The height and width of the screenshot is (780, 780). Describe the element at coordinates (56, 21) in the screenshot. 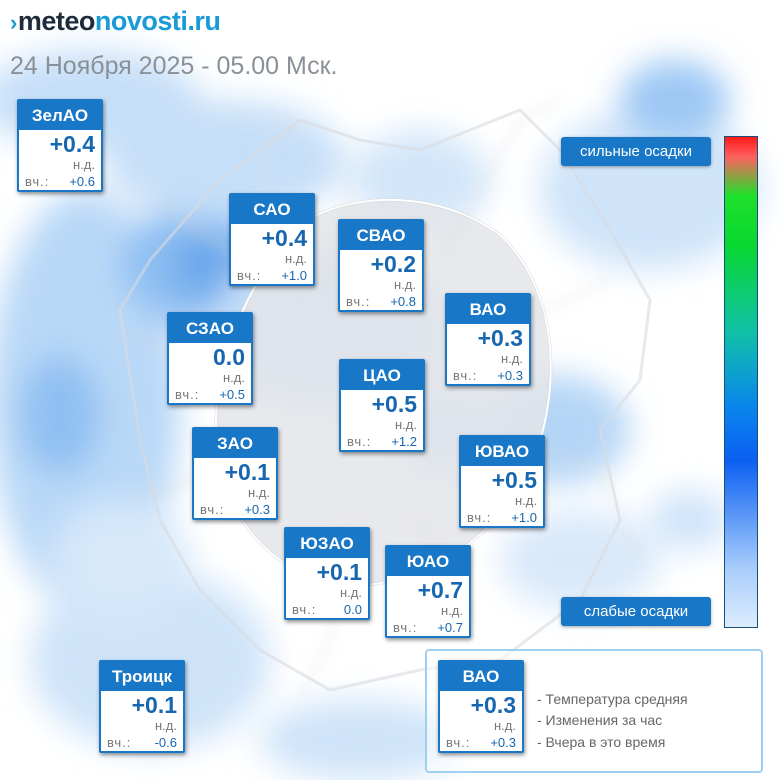

I see `brand-prefix: meteo` at that location.